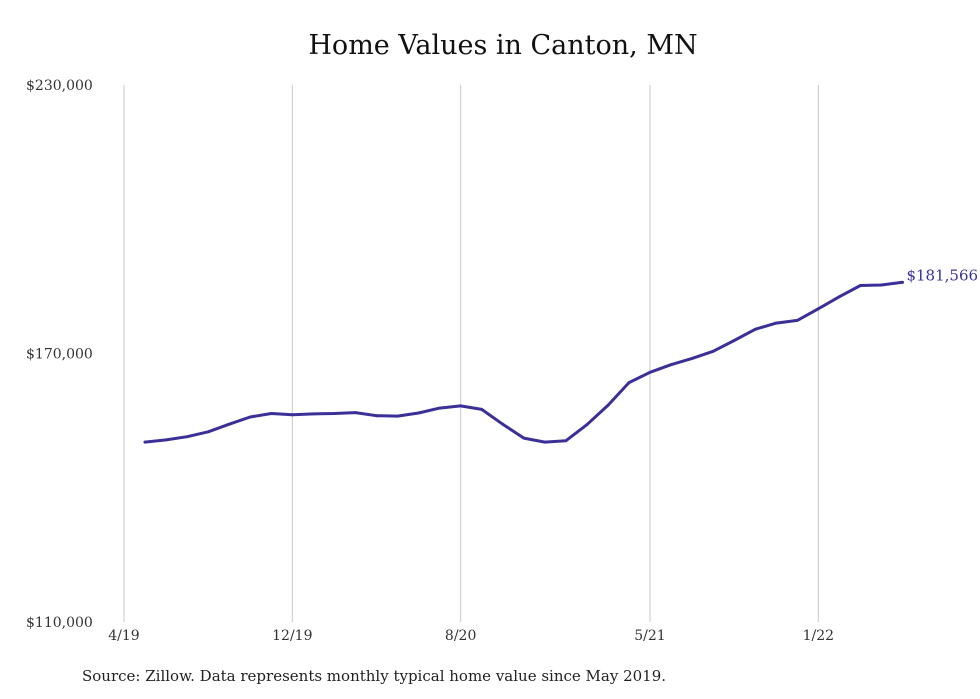  I want to click on x-axis: 4/19 12/19 8/20 5/21 1/22, so click(471, 636).